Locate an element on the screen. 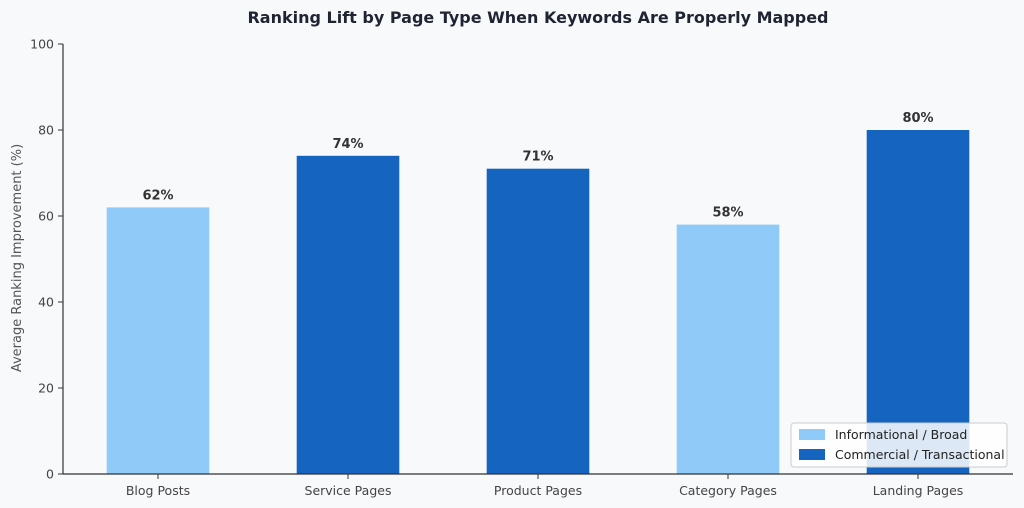 Image resolution: width=1024 pixels, height=508 pixels. x-tick-label: Blog Posts is located at coordinates (158, 490).